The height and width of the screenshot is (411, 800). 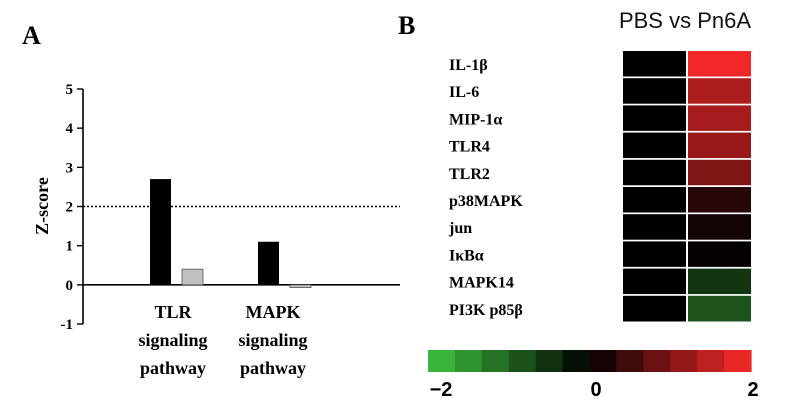 I want to click on panel-b-label: B, so click(x=406, y=25).